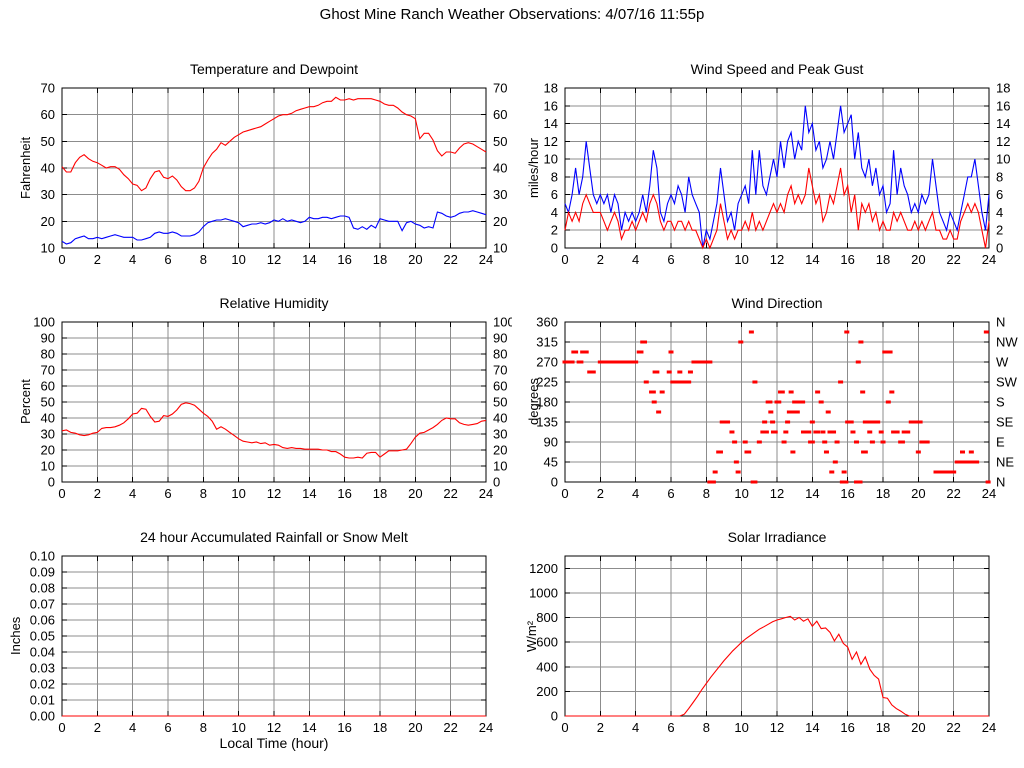 This screenshot has height=768, width=1024. I want to click on x-axis-label: Local Time (hour), so click(274, 743).